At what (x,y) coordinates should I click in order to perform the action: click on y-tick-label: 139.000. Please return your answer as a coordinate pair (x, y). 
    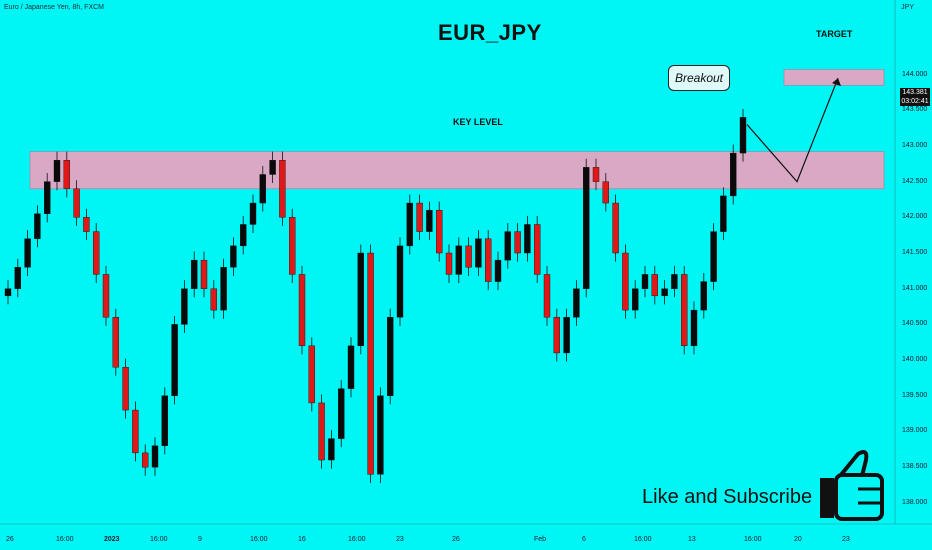
    Looking at the image, I should click on (915, 431).